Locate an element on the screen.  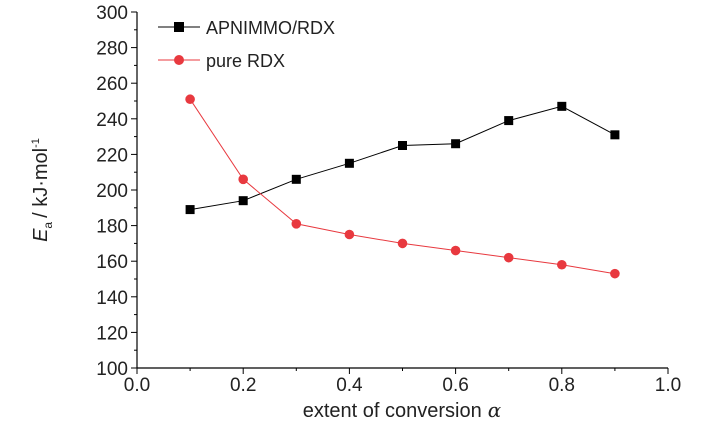
x-tick-label: 0.8 is located at coordinates (562, 385).